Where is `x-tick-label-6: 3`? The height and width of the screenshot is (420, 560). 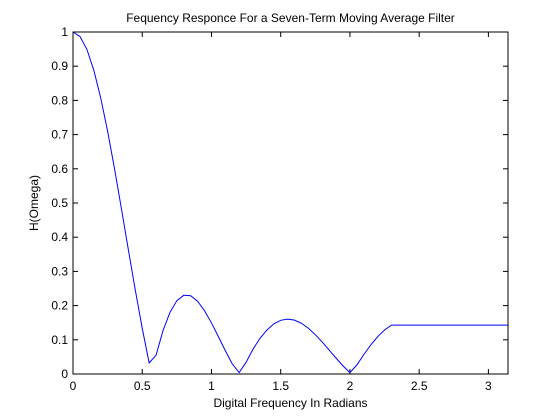
x-tick-label-6: 3 is located at coordinates (488, 386).